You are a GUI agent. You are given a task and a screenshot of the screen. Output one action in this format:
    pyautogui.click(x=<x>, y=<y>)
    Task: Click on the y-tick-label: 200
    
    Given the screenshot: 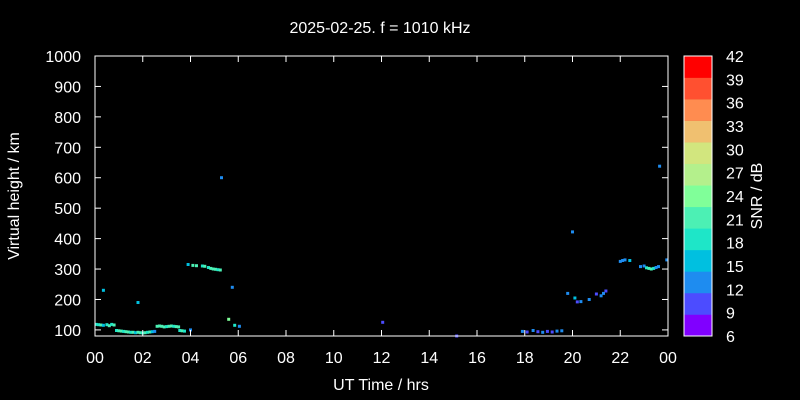 What is the action you would take?
    pyautogui.click(x=67, y=300)
    